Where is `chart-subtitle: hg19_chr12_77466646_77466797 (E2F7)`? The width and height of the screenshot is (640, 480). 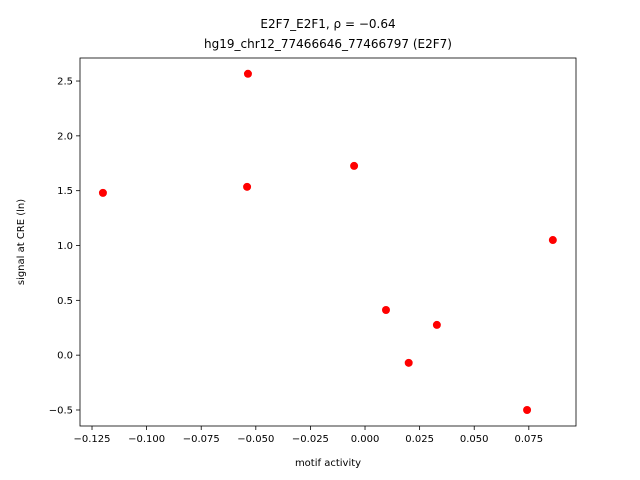
chart-subtitle: hg19_chr12_77466646_77466797 (E2F7) is located at coordinates (328, 44).